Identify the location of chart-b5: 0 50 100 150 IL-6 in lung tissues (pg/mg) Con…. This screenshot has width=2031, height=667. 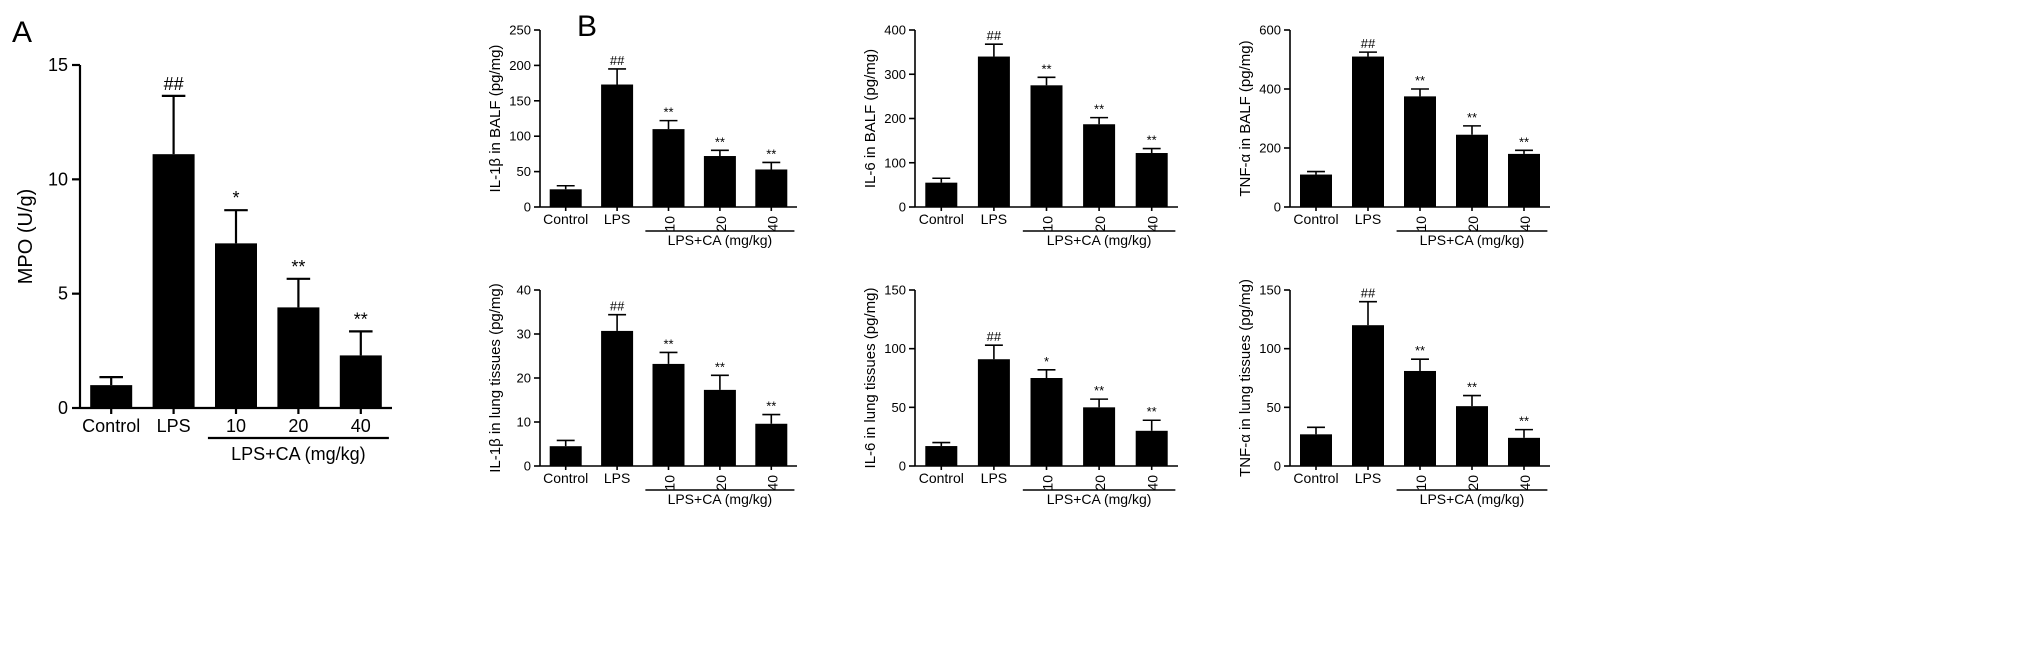
(1020, 395).